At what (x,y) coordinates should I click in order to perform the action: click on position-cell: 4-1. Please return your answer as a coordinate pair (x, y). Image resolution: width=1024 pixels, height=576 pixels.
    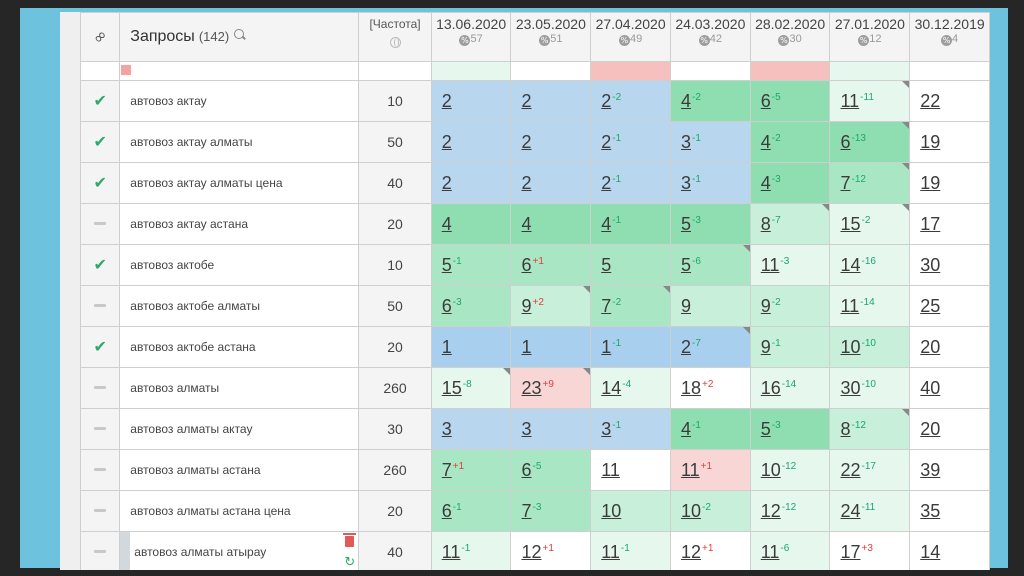
    Looking at the image, I should click on (630, 224).